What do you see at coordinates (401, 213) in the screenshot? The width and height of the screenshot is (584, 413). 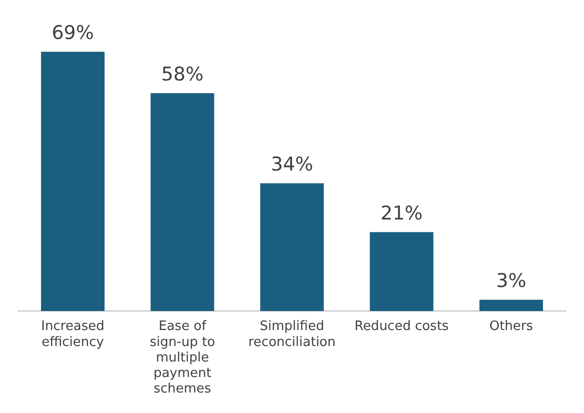 I see `data-label: 21%` at bounding box center [401, 213].